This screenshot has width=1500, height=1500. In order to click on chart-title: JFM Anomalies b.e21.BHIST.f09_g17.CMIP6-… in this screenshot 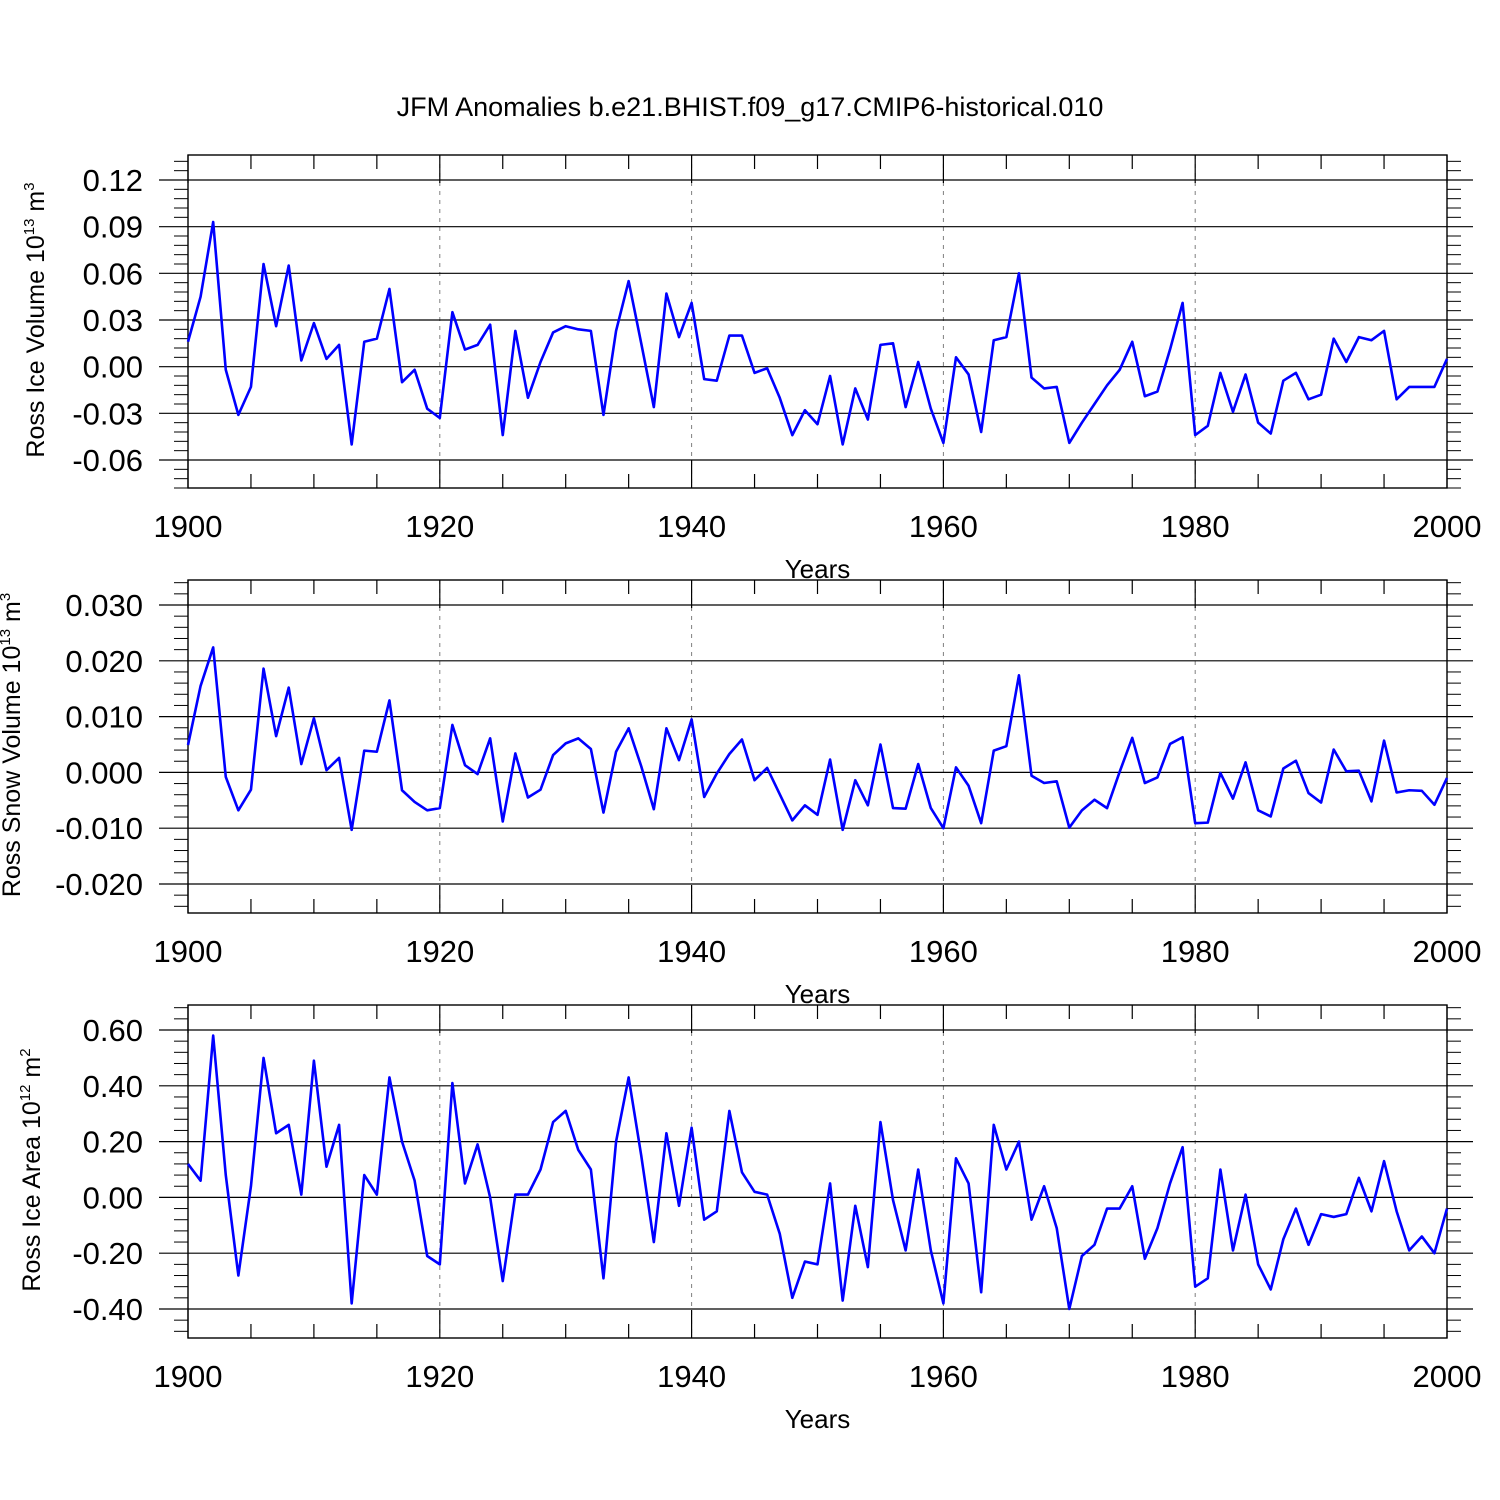, I will do `click(750, 107)`.